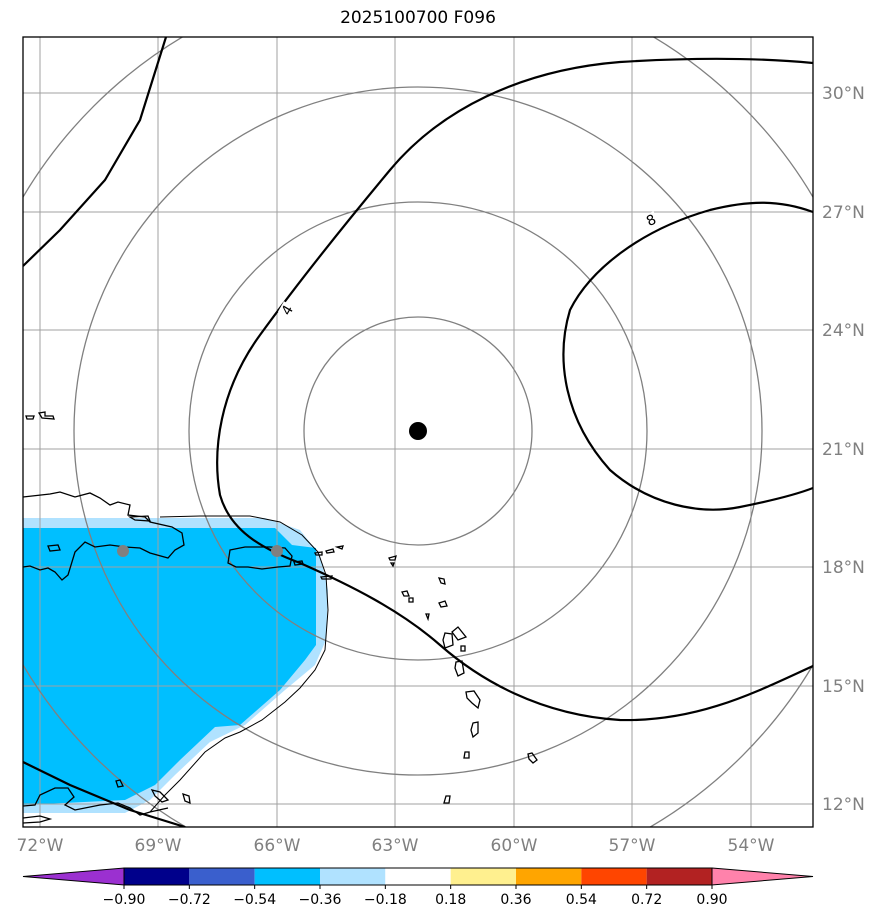 The image size is (884, 924). I want to click on lat-tick-label: 12°N, so click(843, 805).